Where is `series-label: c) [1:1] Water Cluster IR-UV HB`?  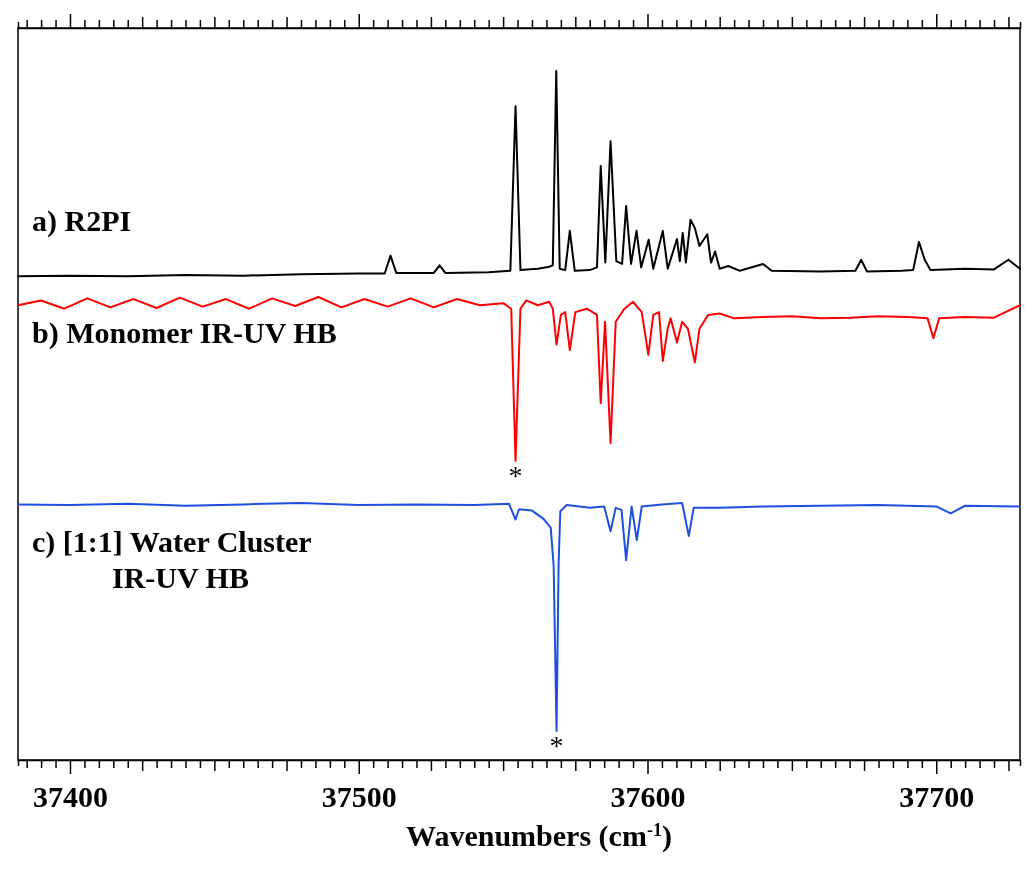
series-label: c) [1:1] Water Cluster IR-UV HB is located at coordinates (172, 560).